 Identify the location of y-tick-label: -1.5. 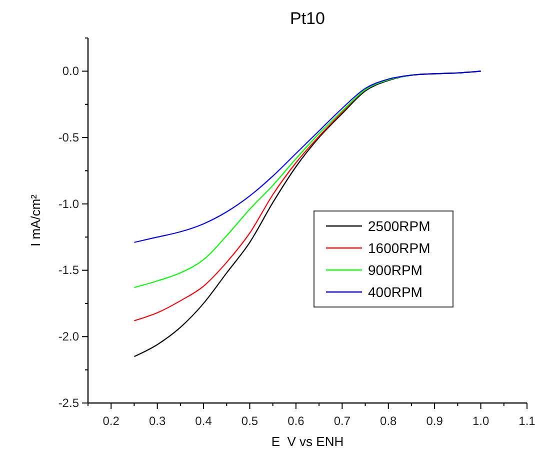
(69, 270).